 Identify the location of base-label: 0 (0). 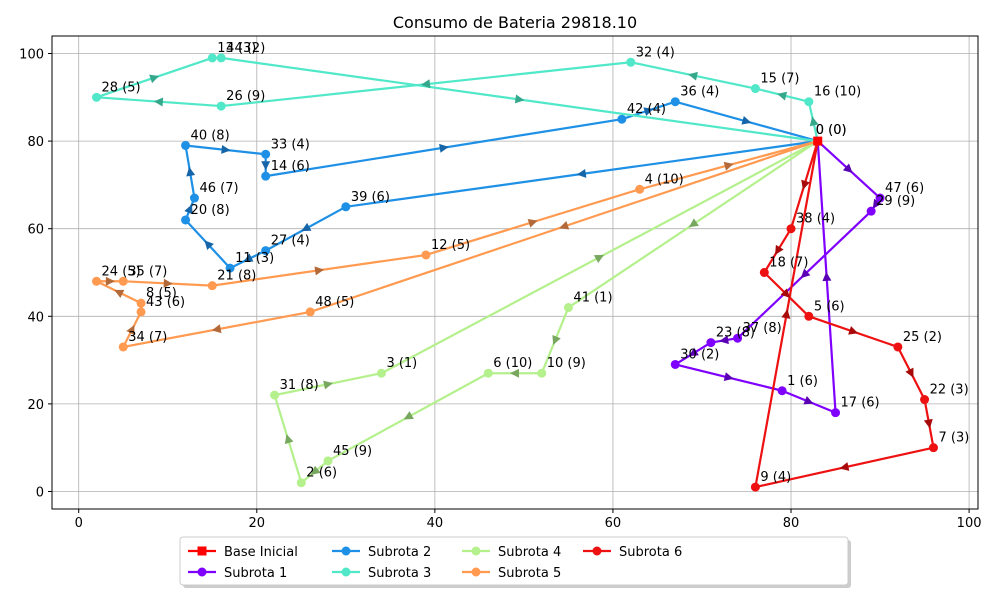
(831, 130).